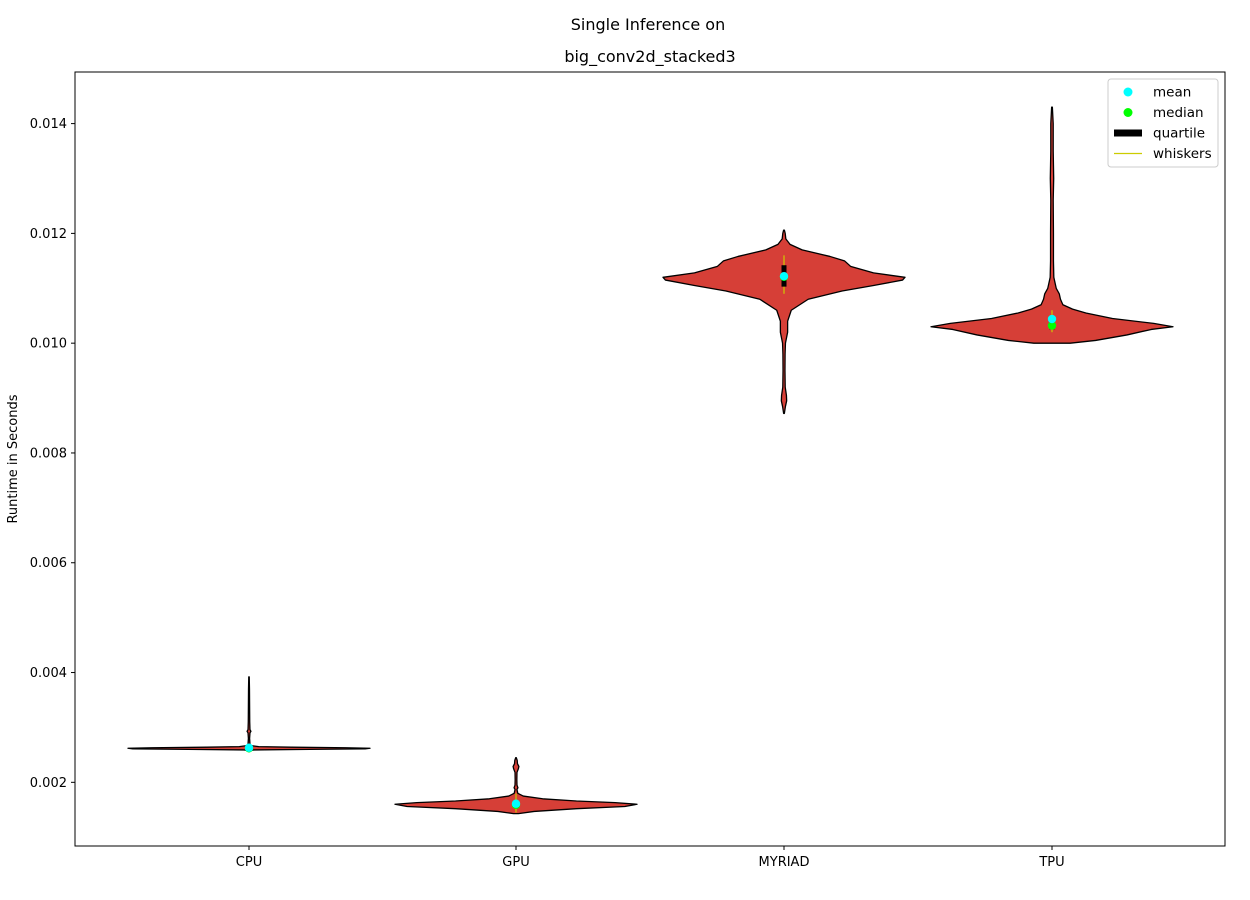  I want to click on mean-cpu, so click(249, 747).